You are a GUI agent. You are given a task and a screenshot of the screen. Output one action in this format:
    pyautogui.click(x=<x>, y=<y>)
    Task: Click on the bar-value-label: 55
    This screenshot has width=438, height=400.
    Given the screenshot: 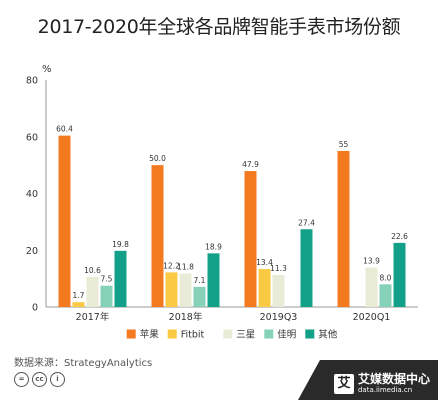 What is the action you would take?
    pyautogui.click(x=344, y=144)
    